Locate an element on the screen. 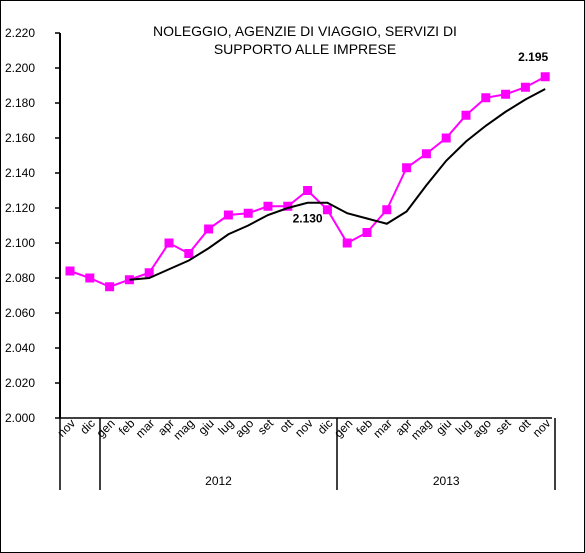 Image resolution: width=585 pixels, height=553 pixels. y-tick-label: 2.120 is located at coordinates (20, 208).